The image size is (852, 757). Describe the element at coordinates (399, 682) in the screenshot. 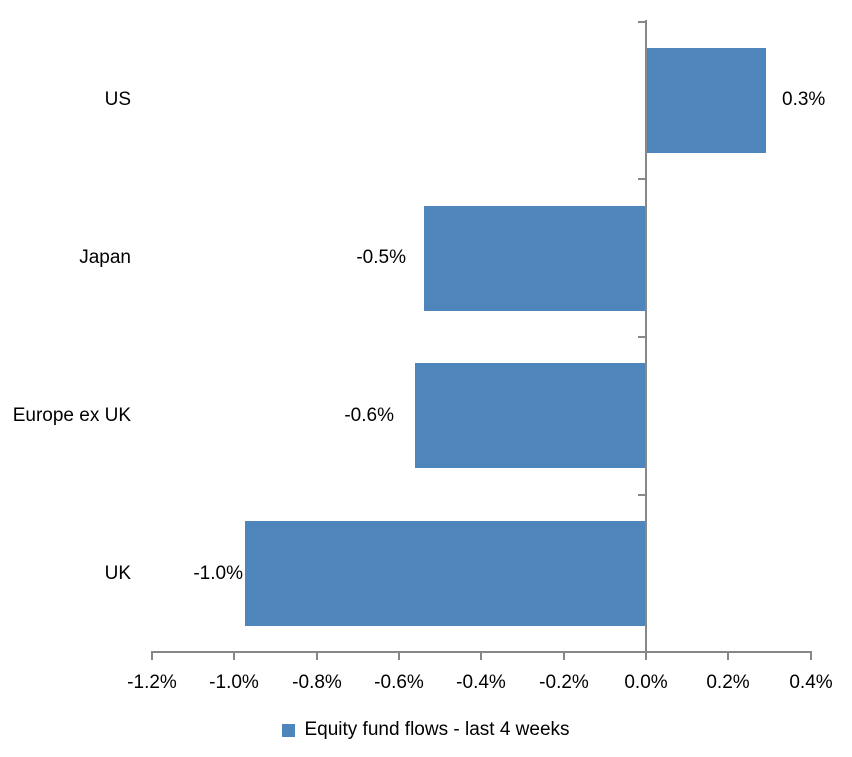

I see `x-tick-label: -0.6%` at that location.